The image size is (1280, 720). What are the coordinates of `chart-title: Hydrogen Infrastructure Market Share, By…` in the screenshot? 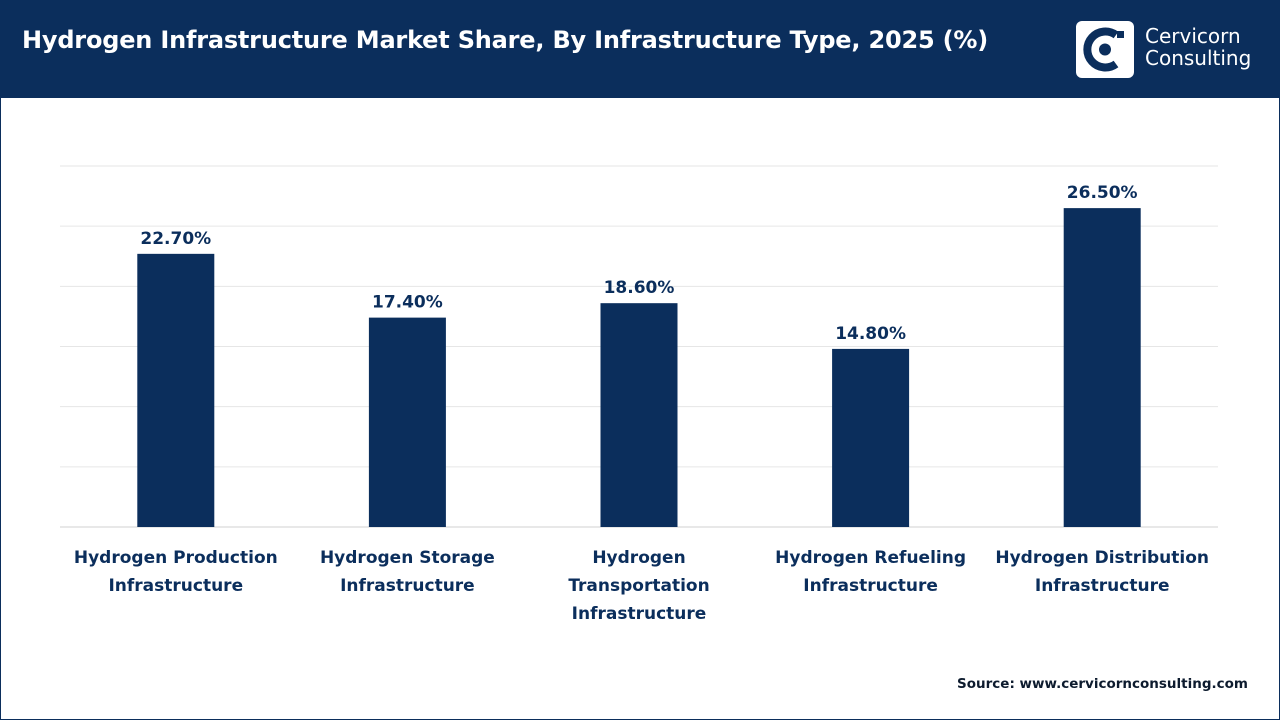 It's located at (505, 40).